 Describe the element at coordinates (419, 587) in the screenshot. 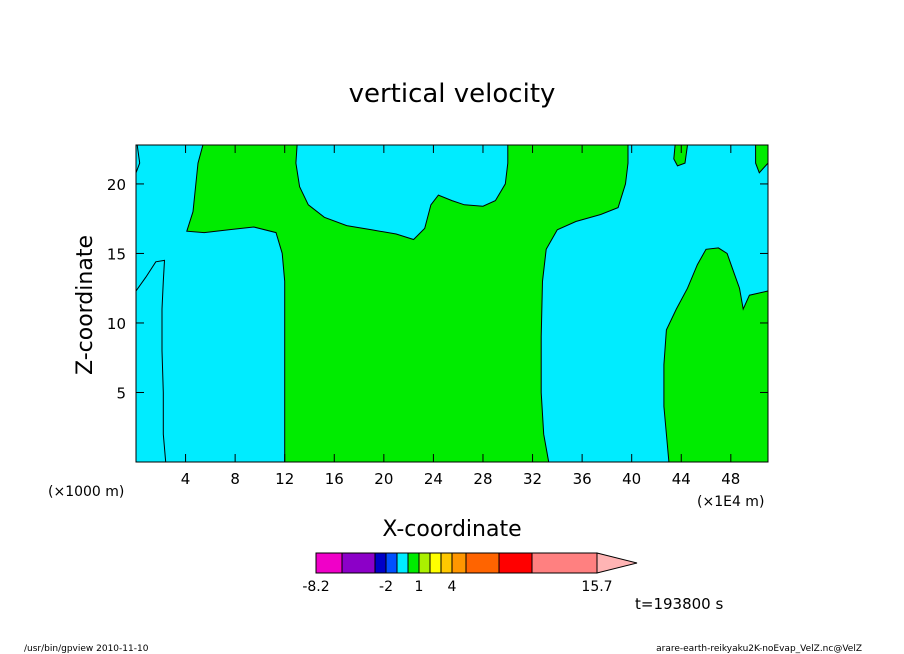

I see `colorbar-label: 1` at that location.